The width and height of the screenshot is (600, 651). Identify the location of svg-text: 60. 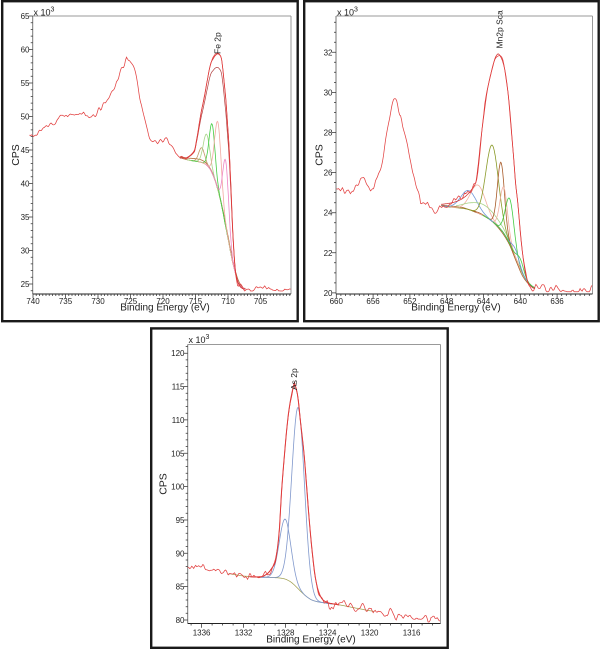
(25, 50).